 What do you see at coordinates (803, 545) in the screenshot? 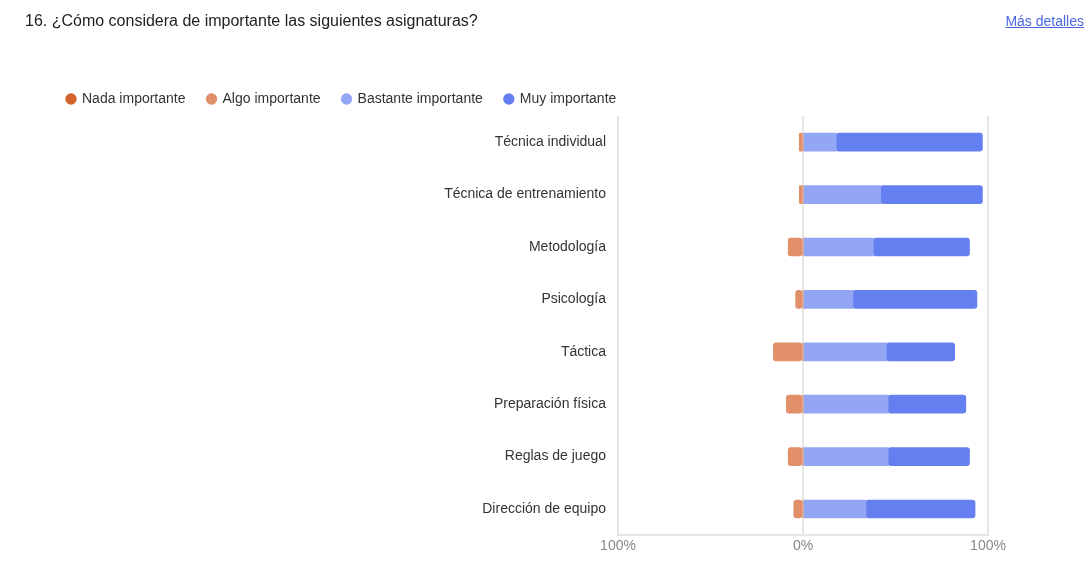
I see `x-tick-label: 0%` at bounding box center [803, 545].